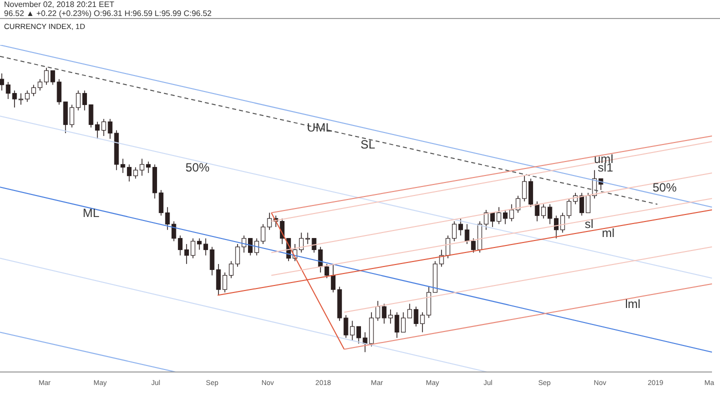  I want to click on annotation: sl, so click(589, 224).